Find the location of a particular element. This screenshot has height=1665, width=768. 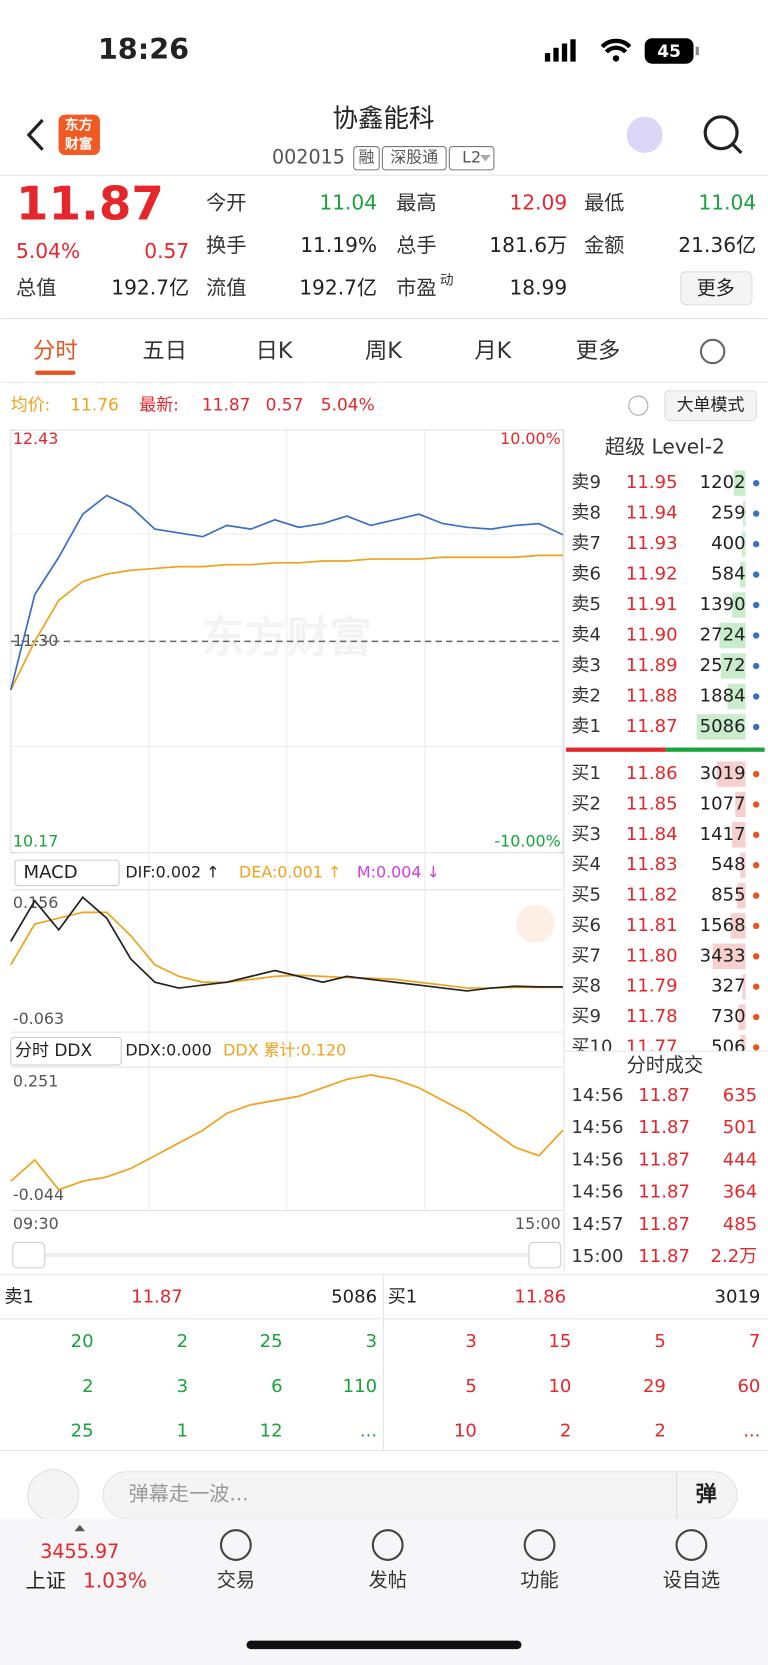

index-change: 1.03% is located at coordinates (115, 1581).